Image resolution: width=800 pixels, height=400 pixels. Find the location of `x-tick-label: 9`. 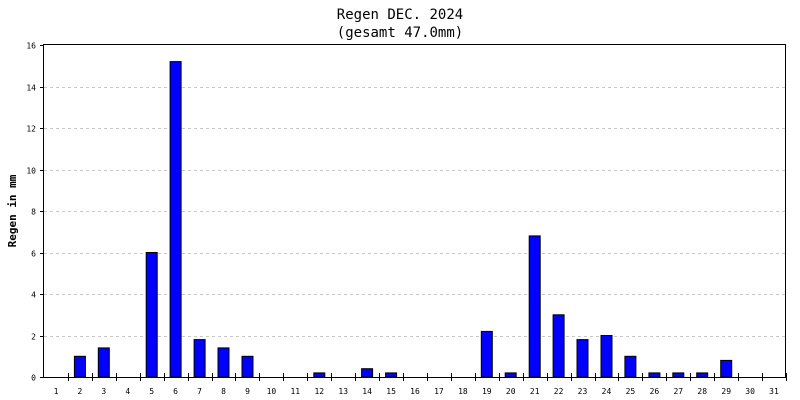

x-tick-label: 9 is located at coordinates (247, 391).